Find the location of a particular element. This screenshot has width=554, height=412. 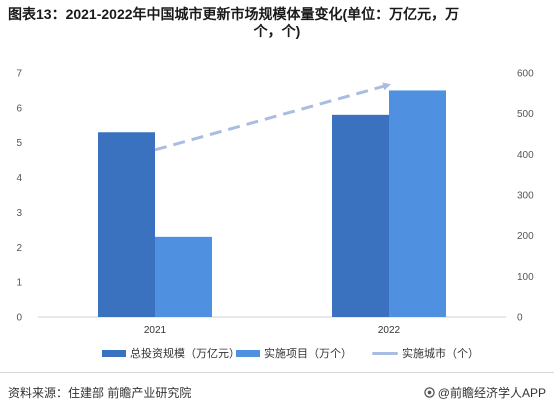

right-axis: 0 100 200 300 400 500 600 is located at coordinates (525, 196).